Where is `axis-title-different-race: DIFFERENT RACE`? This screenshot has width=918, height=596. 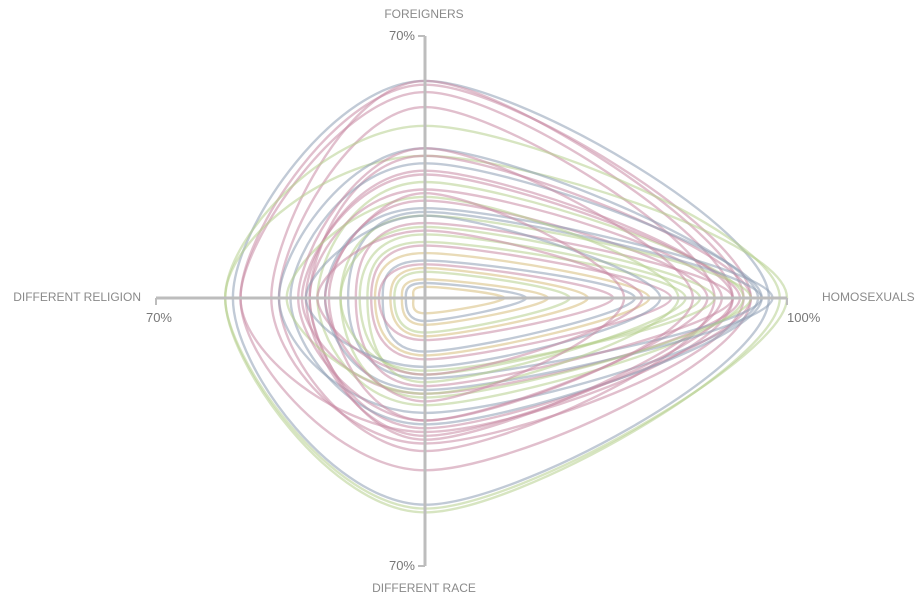
axis-title-different-race: DIFFERENT RACE is located at coordinates (424, 588).